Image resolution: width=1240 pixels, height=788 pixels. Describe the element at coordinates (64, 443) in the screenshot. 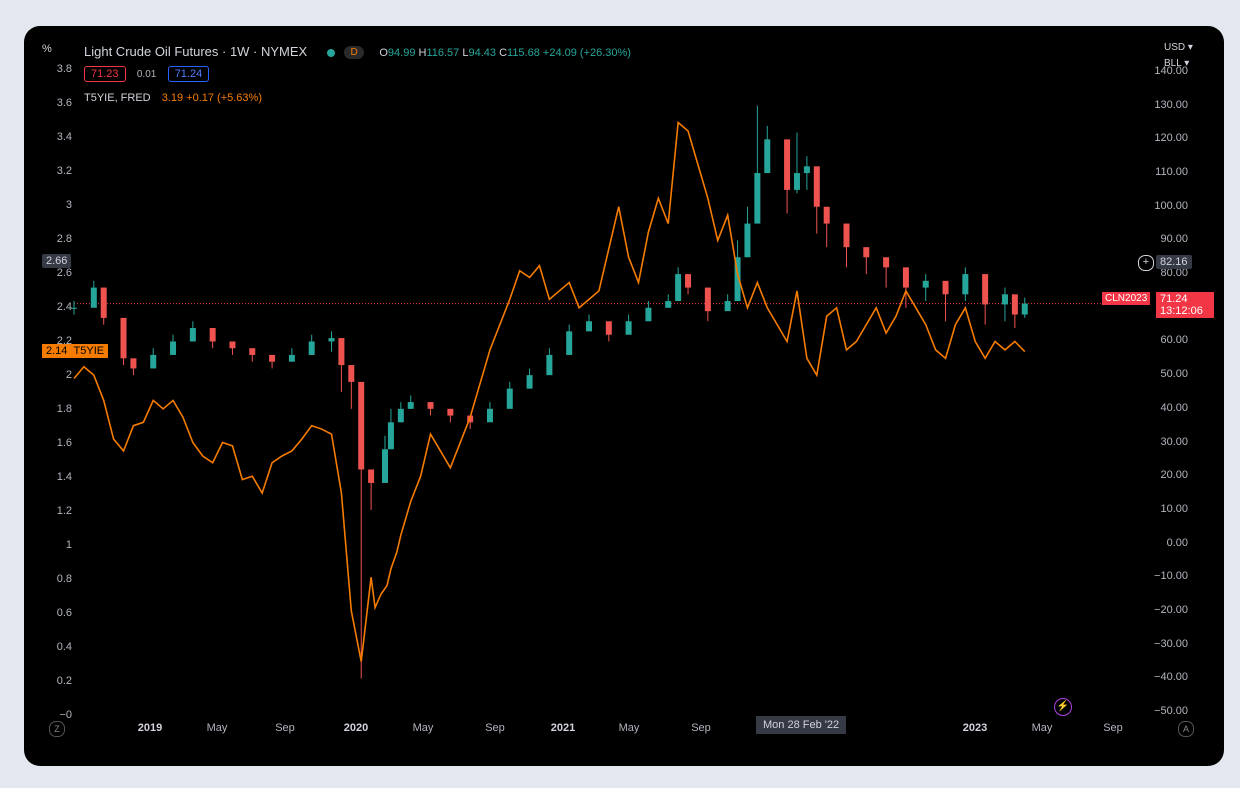

I see `left-axis-tick: 1.6` at that location.